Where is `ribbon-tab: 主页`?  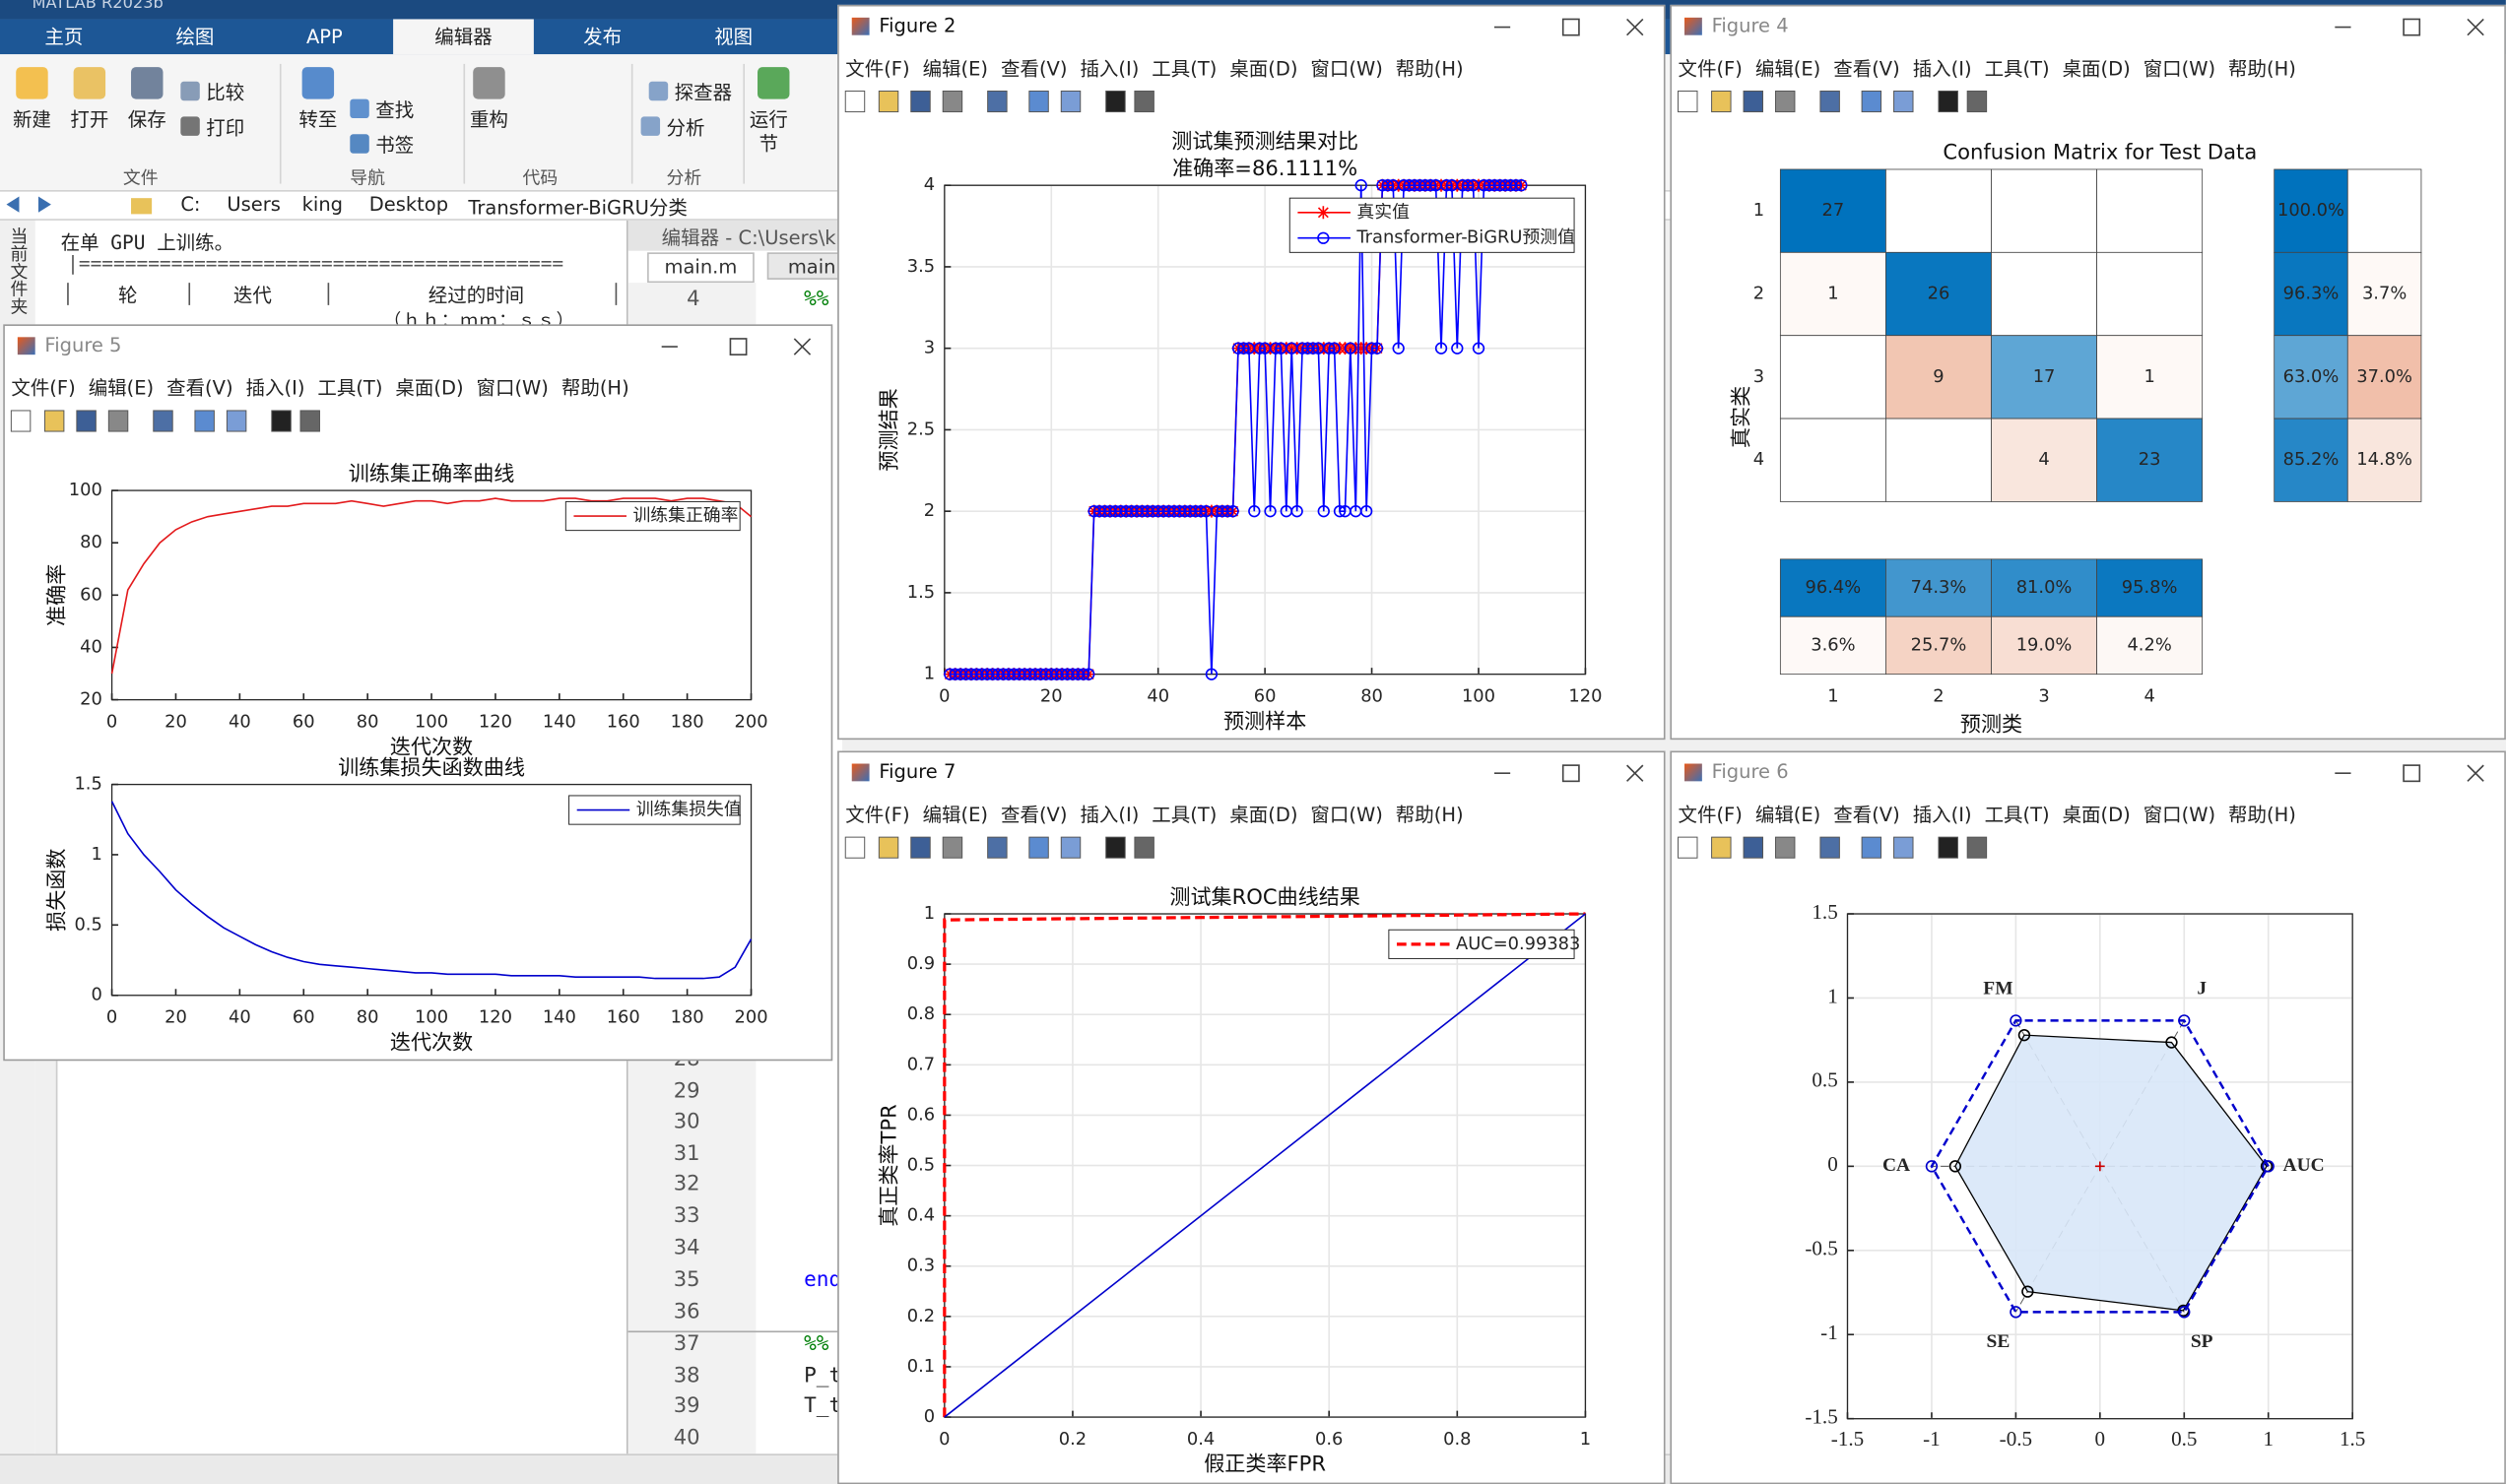 ribbon-tab: 主页 is located at coordinates (64, 36).